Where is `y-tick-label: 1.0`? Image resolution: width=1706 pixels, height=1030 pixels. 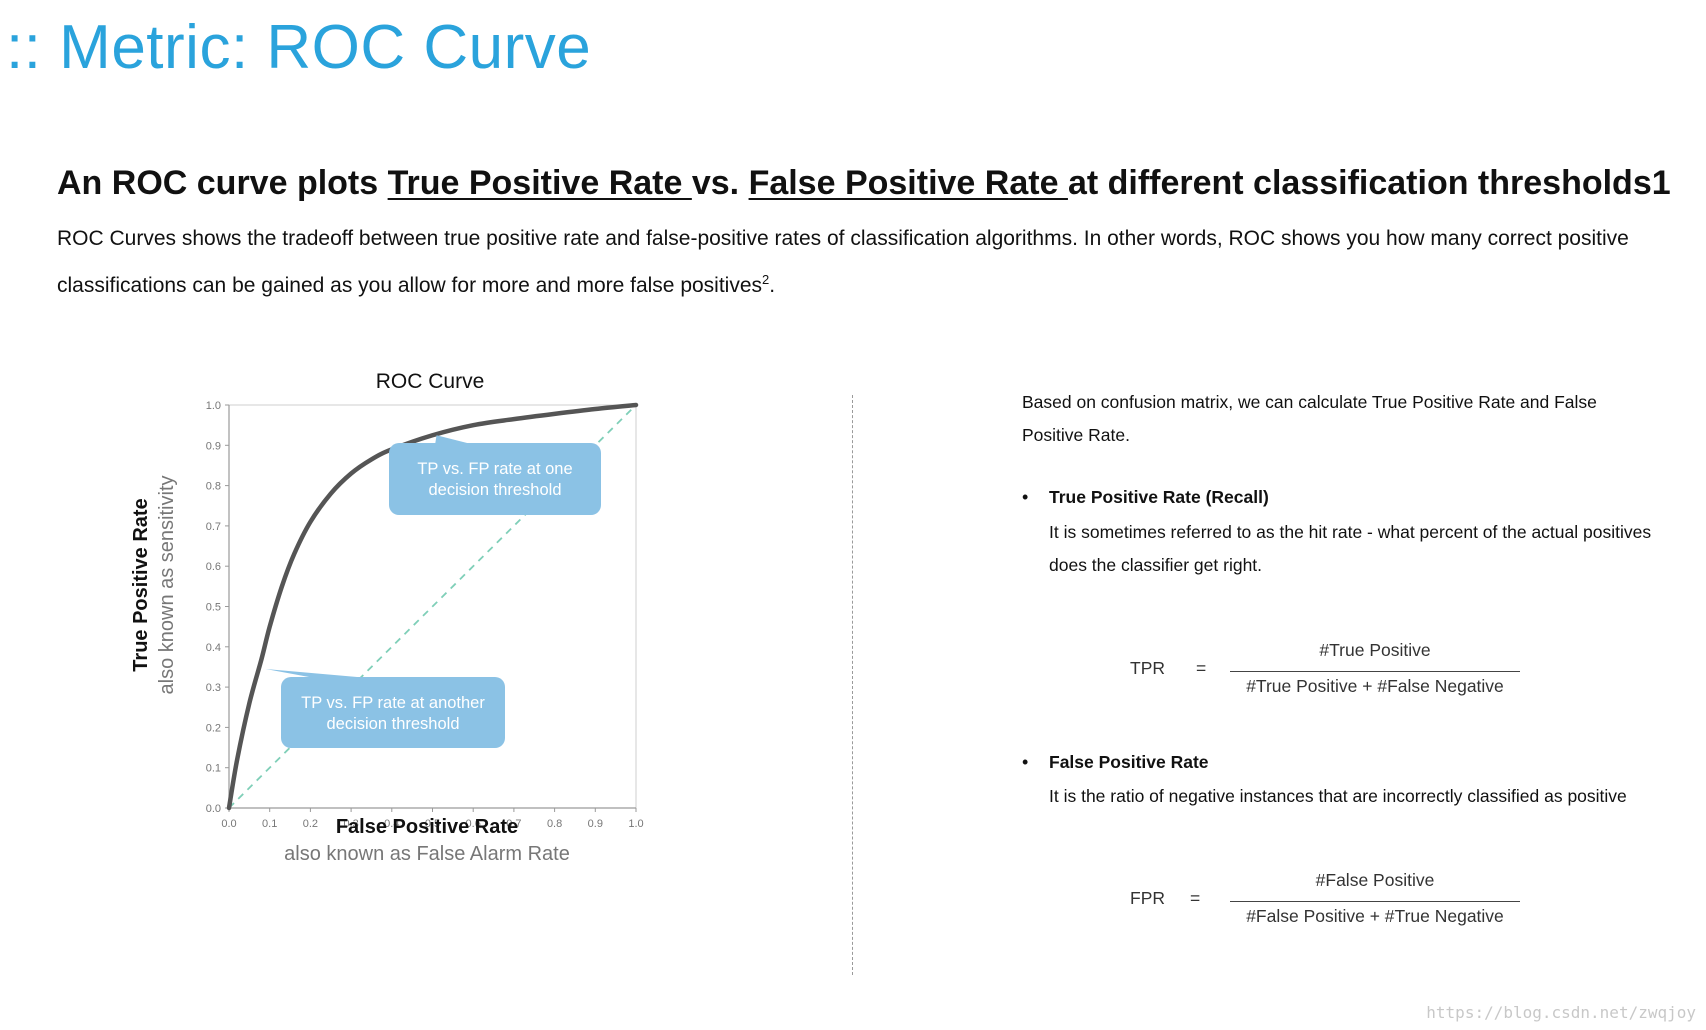 y-tick-label: 1.0 is located at coordinates (213, 406).